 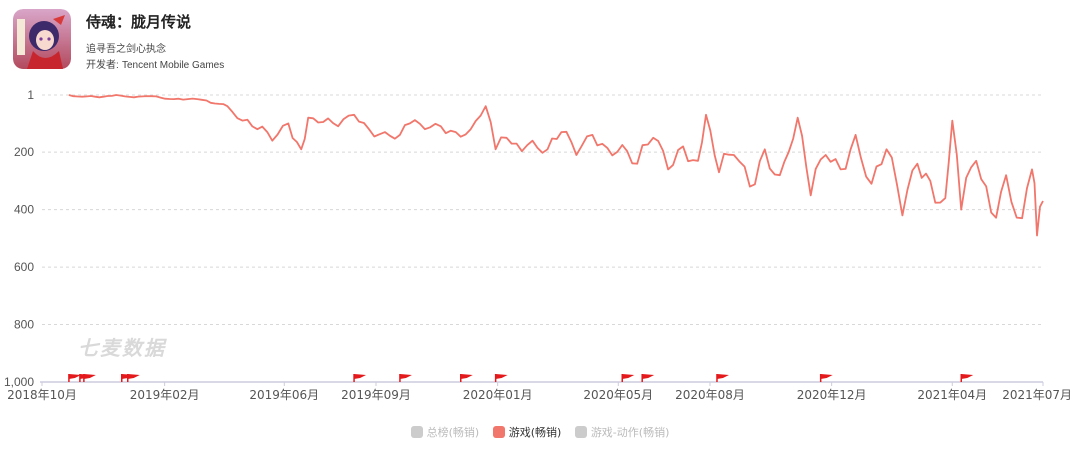 I want to click on legend-label: 游戏-动作(畅销), so click(x=630, y=432).